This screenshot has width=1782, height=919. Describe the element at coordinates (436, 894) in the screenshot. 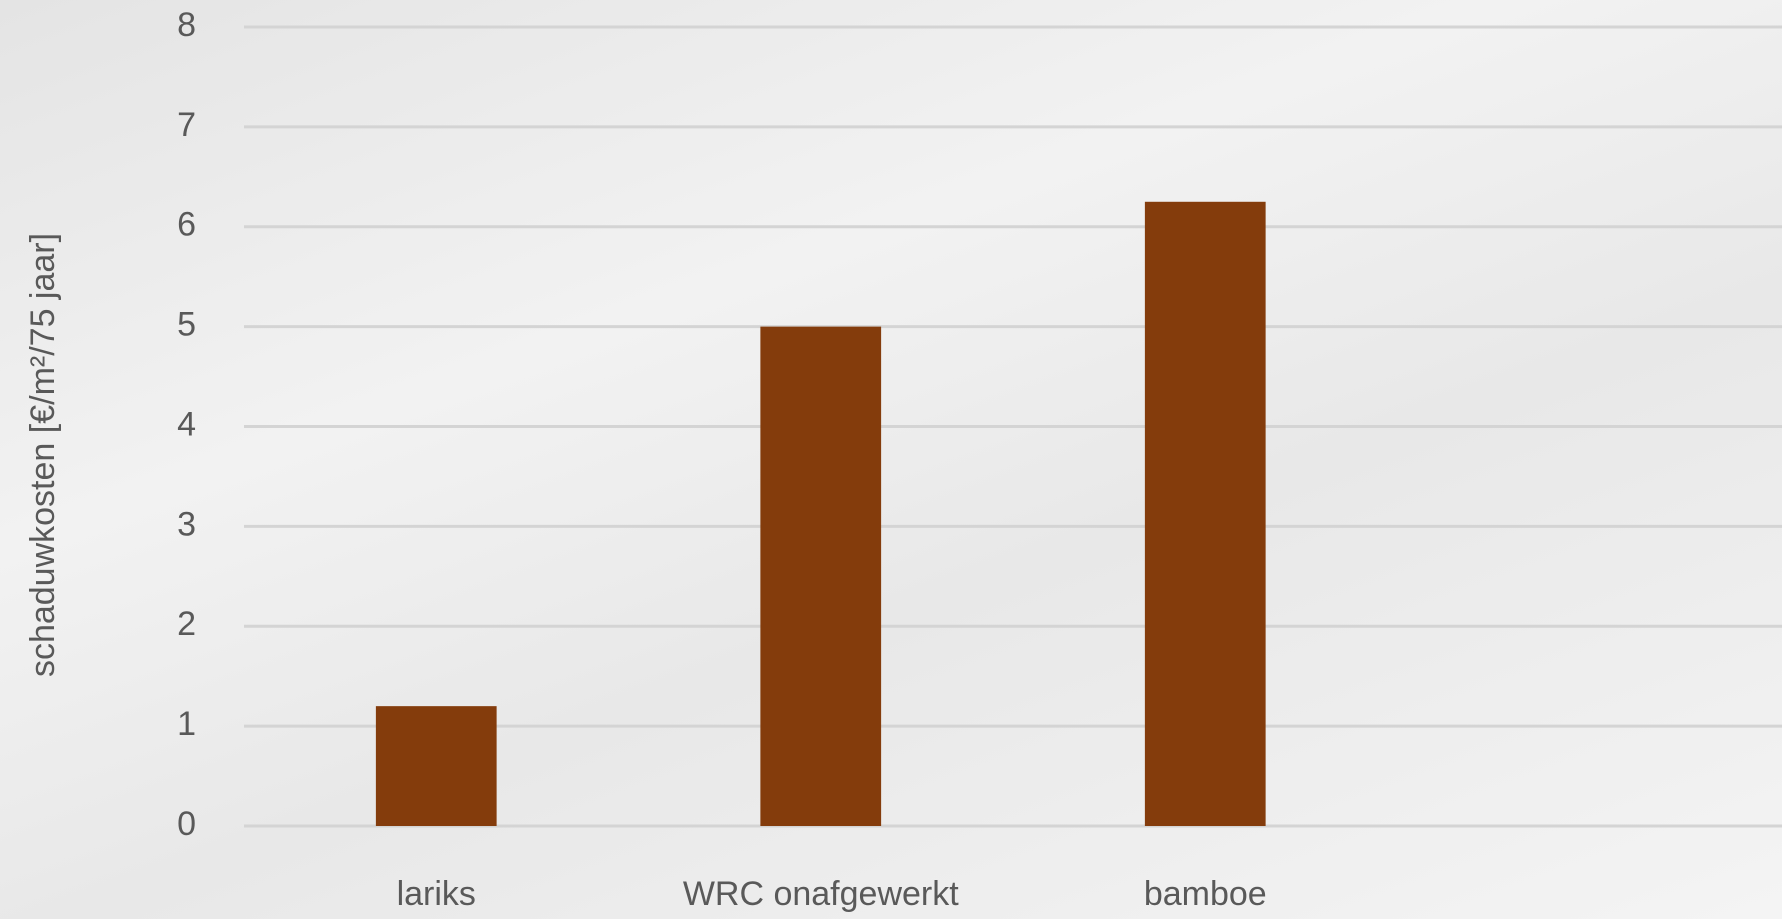

I see `x-tick-label: lariks` at that location.